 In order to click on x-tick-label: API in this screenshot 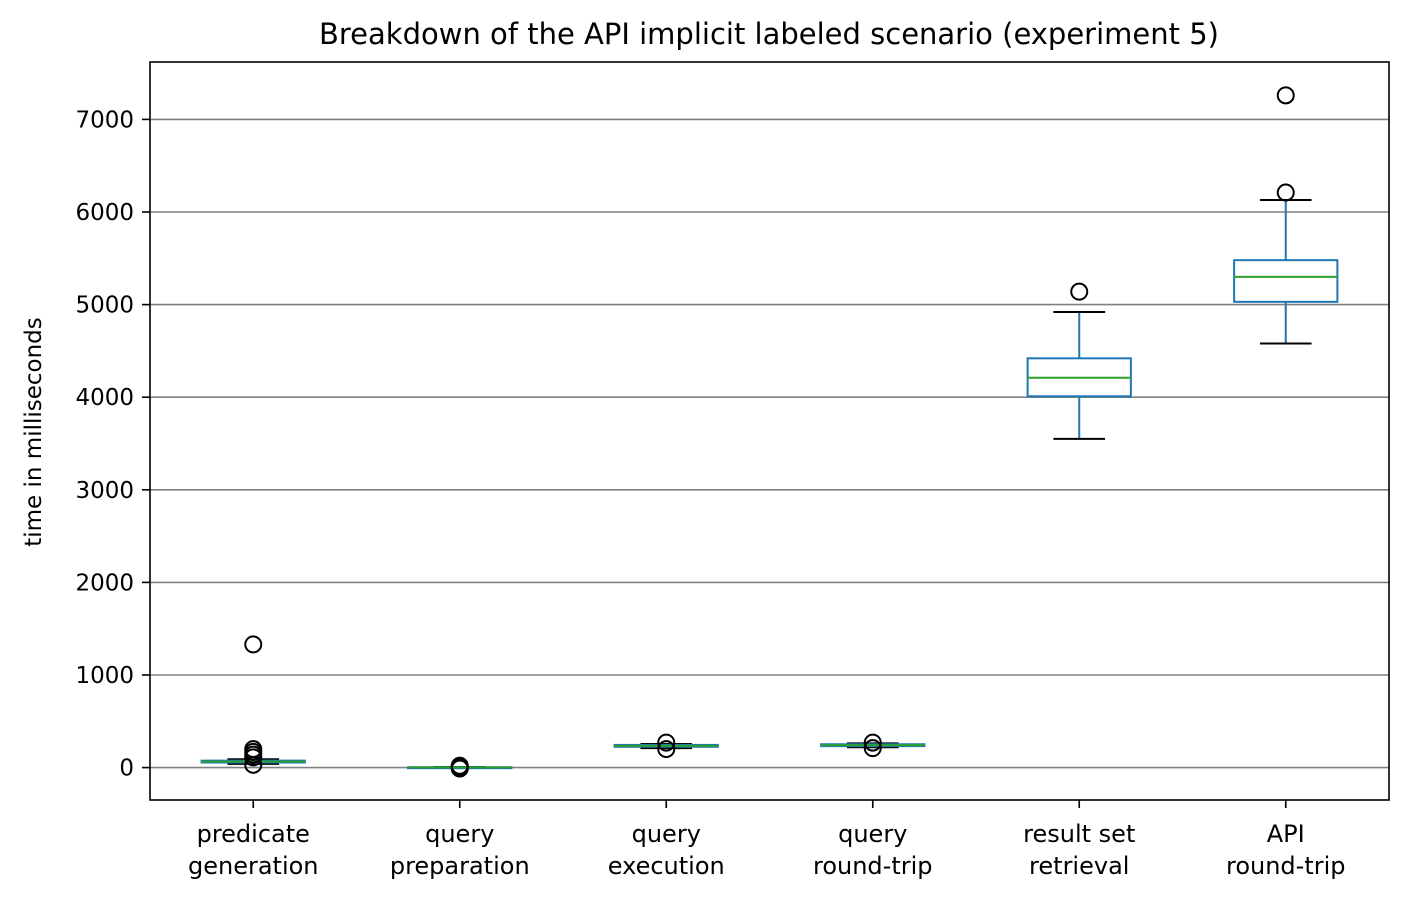, I will do `click(1286, 834)`.